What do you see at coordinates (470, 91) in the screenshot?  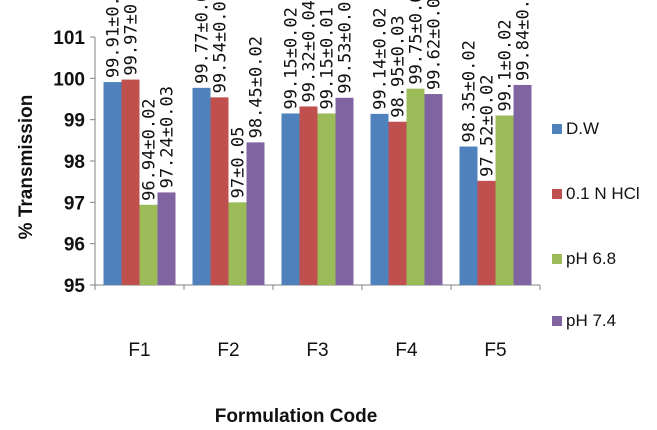 I see `data-label: 98.35±0.02` at bounding box center [470, 91].